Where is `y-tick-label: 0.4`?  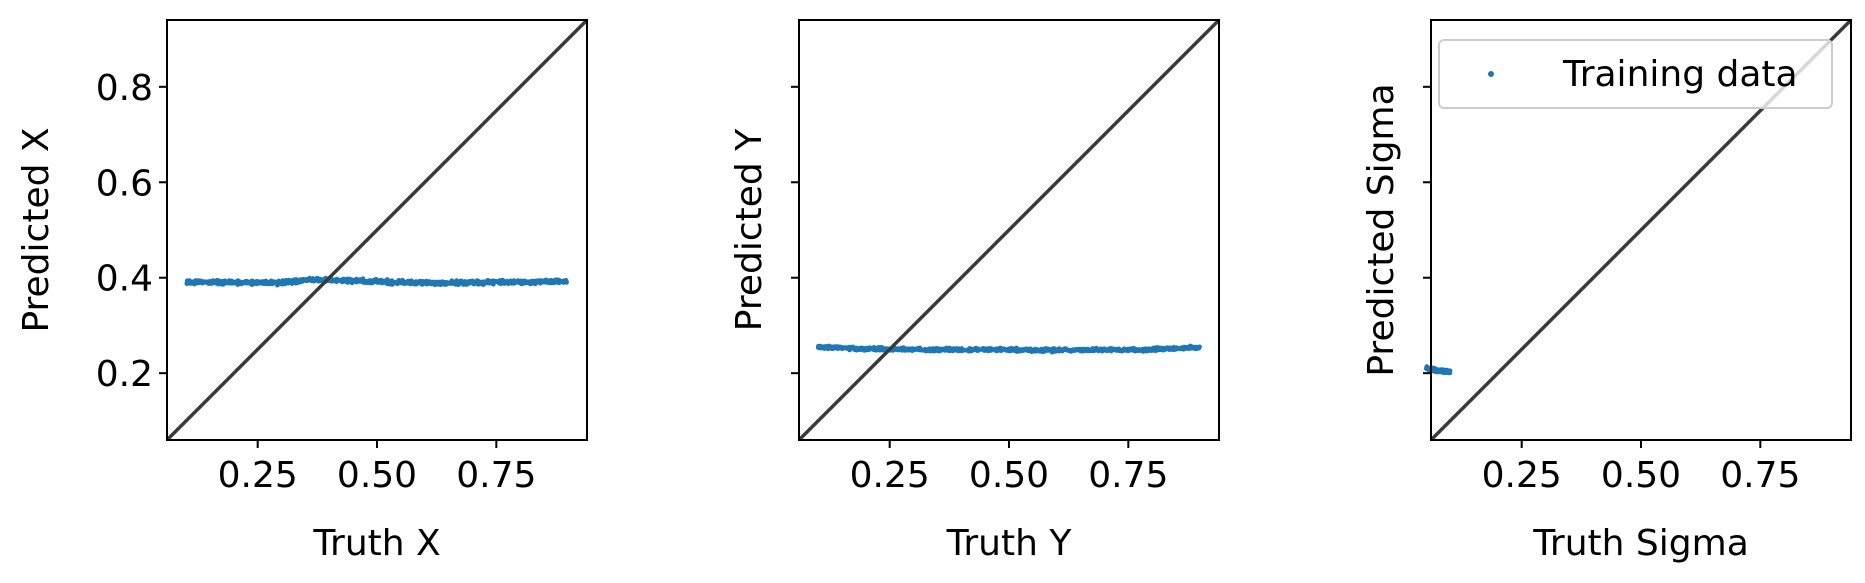
y-tick-label: 0.4 is located at coordinates (124, 279).